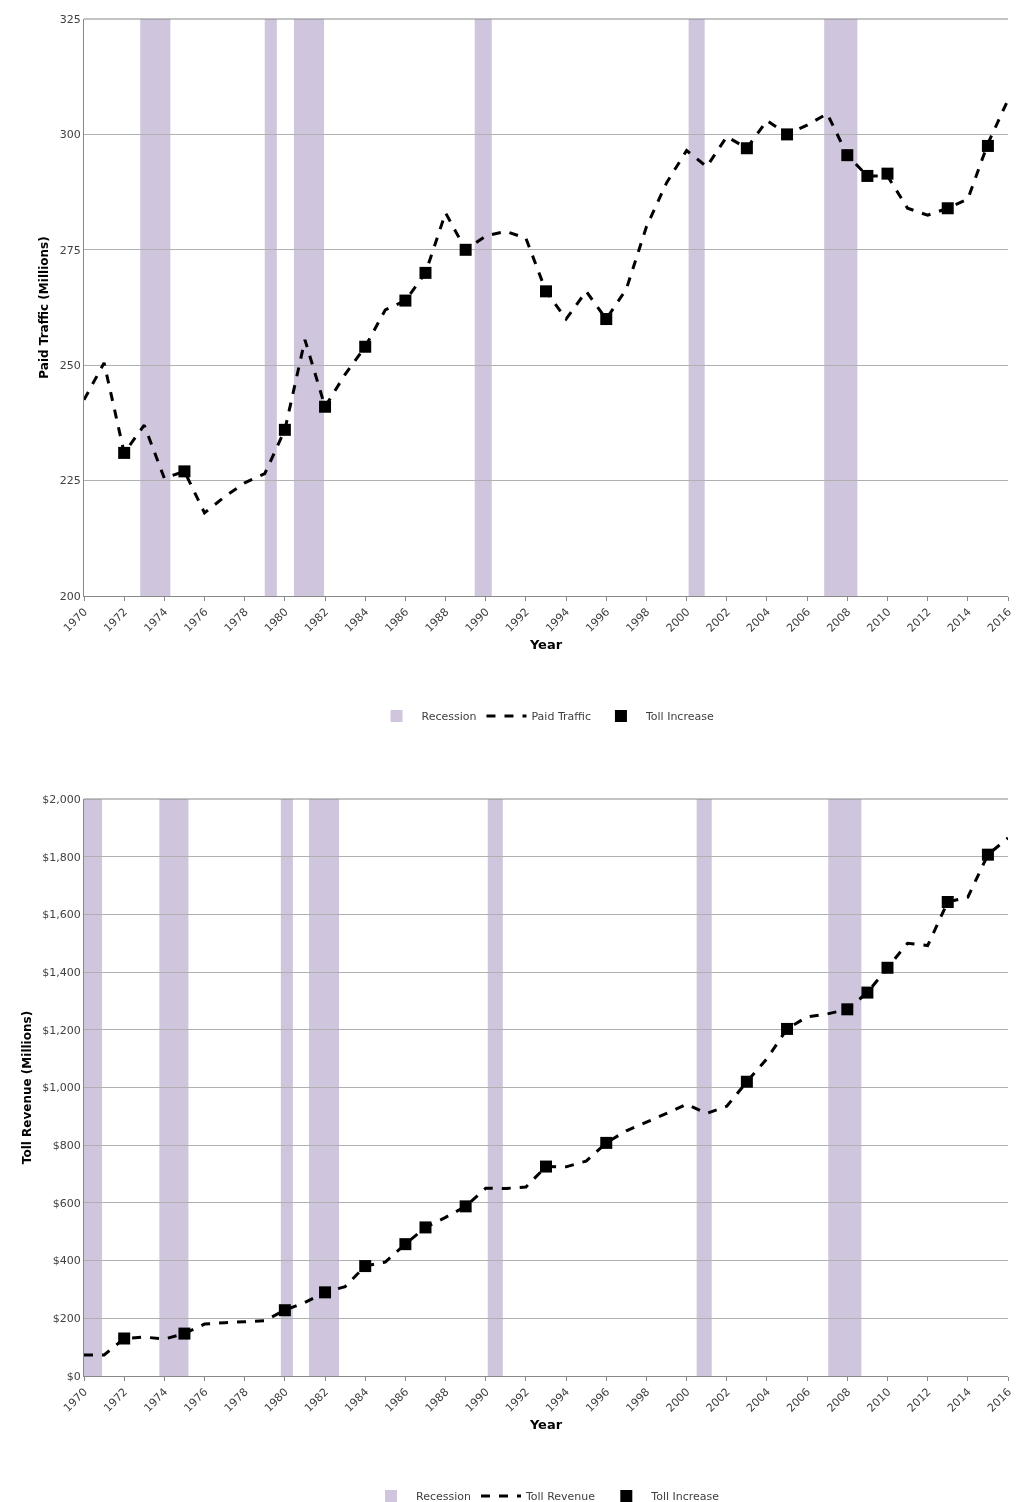  I want to click on y-tick-label: $1,400, so click(61, 972).